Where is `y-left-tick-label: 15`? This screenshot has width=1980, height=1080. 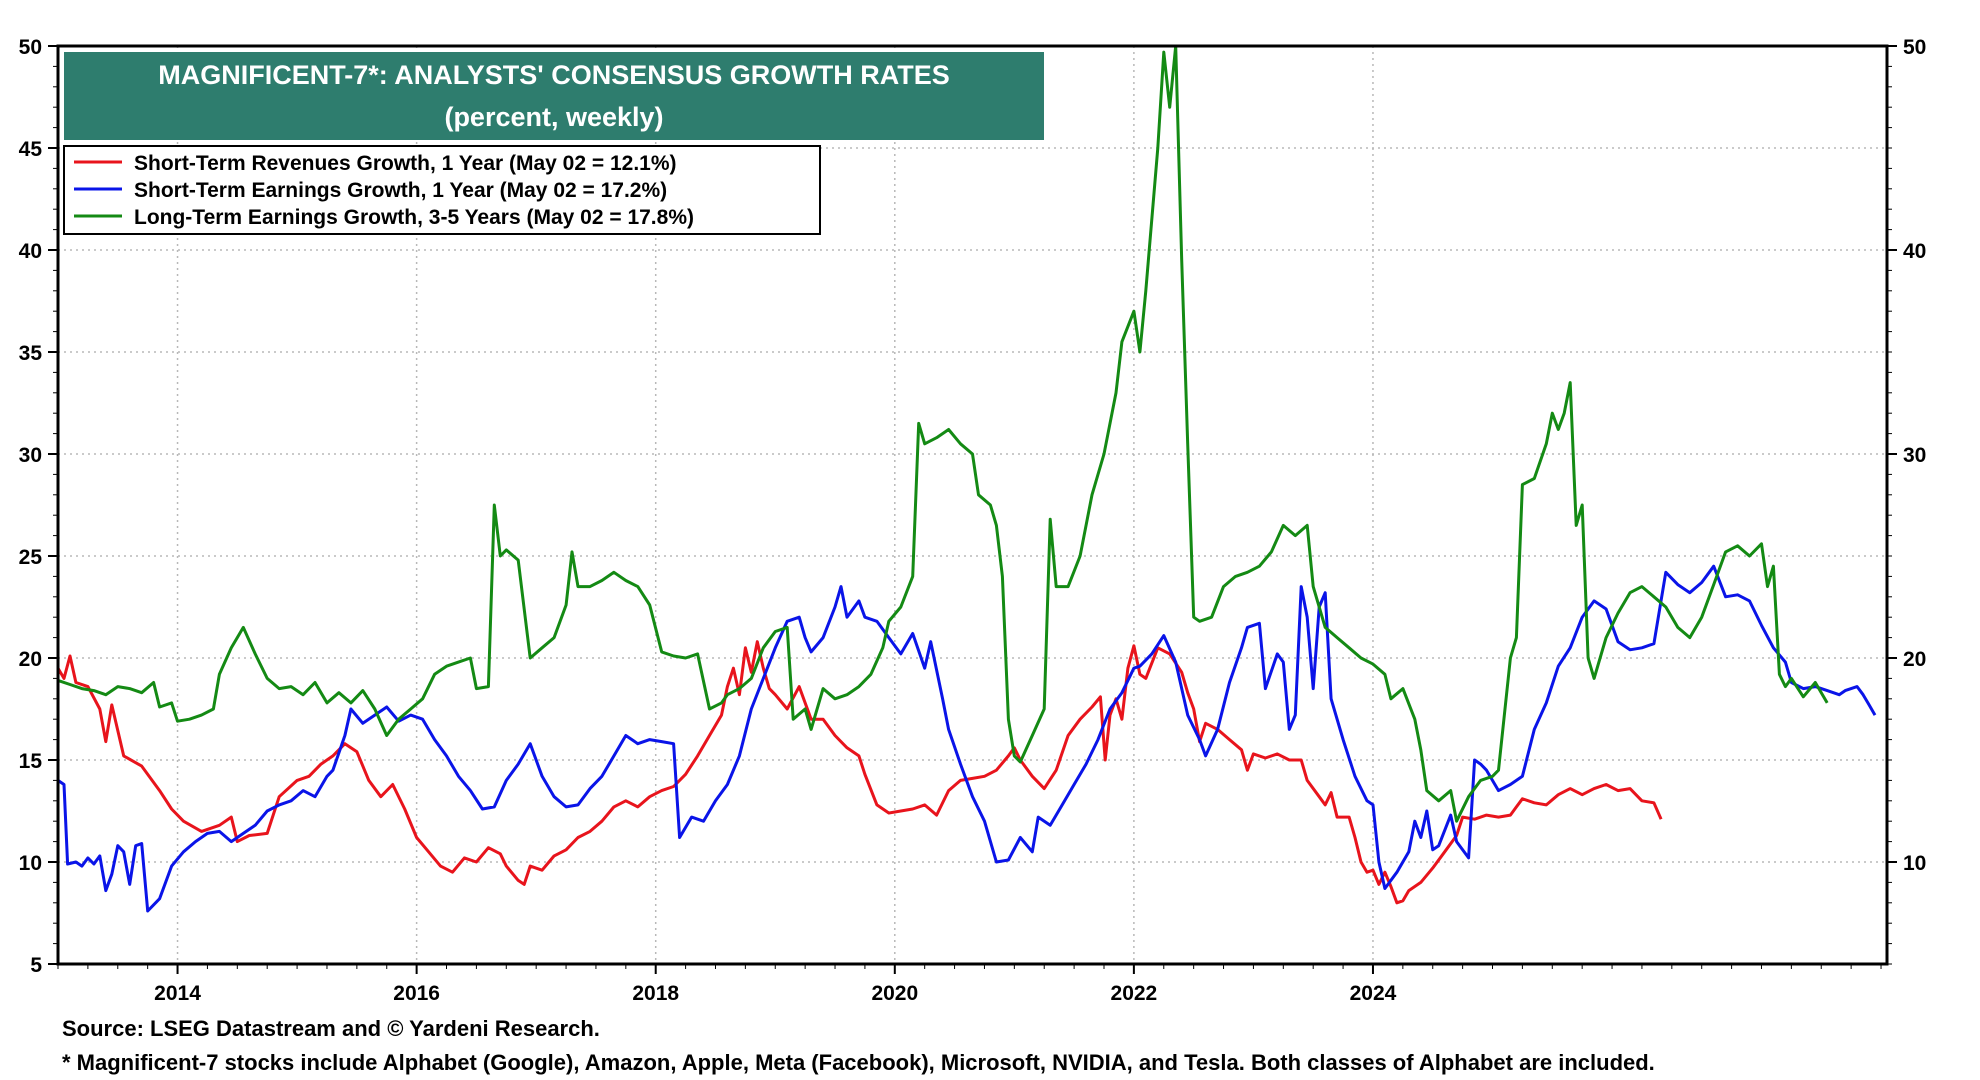 y-left-tick-label: 15 is located at coordinates (31, 761).